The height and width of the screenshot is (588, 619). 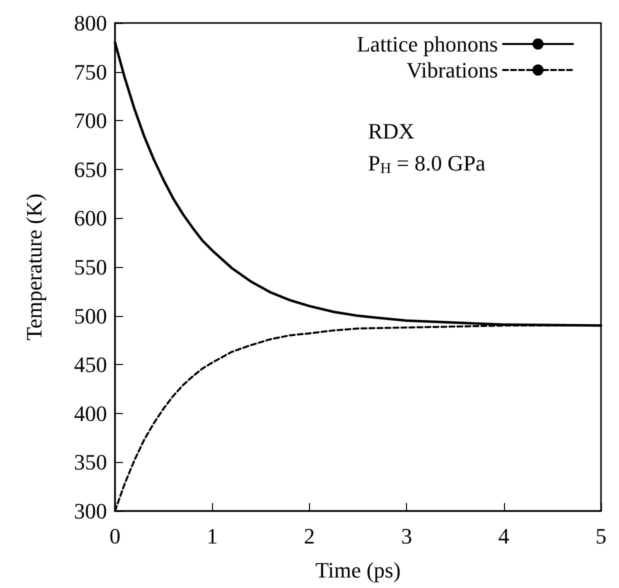 I want to click on y-tick-label: 650, so click(x=90, y=169).